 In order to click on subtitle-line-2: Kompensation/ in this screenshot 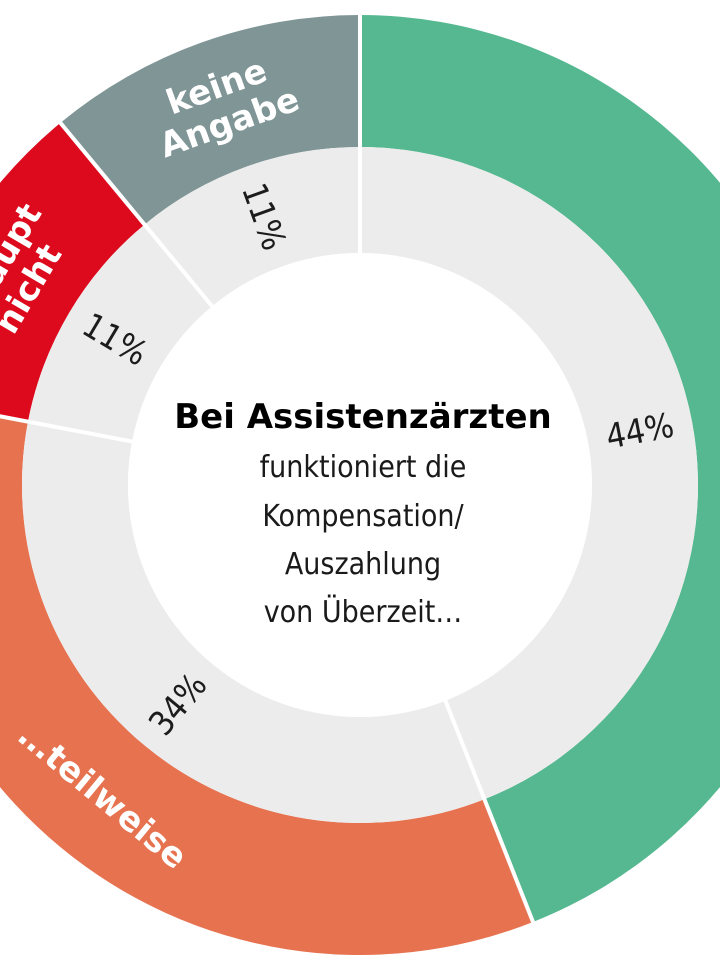, I will do `click(363, 516)`.